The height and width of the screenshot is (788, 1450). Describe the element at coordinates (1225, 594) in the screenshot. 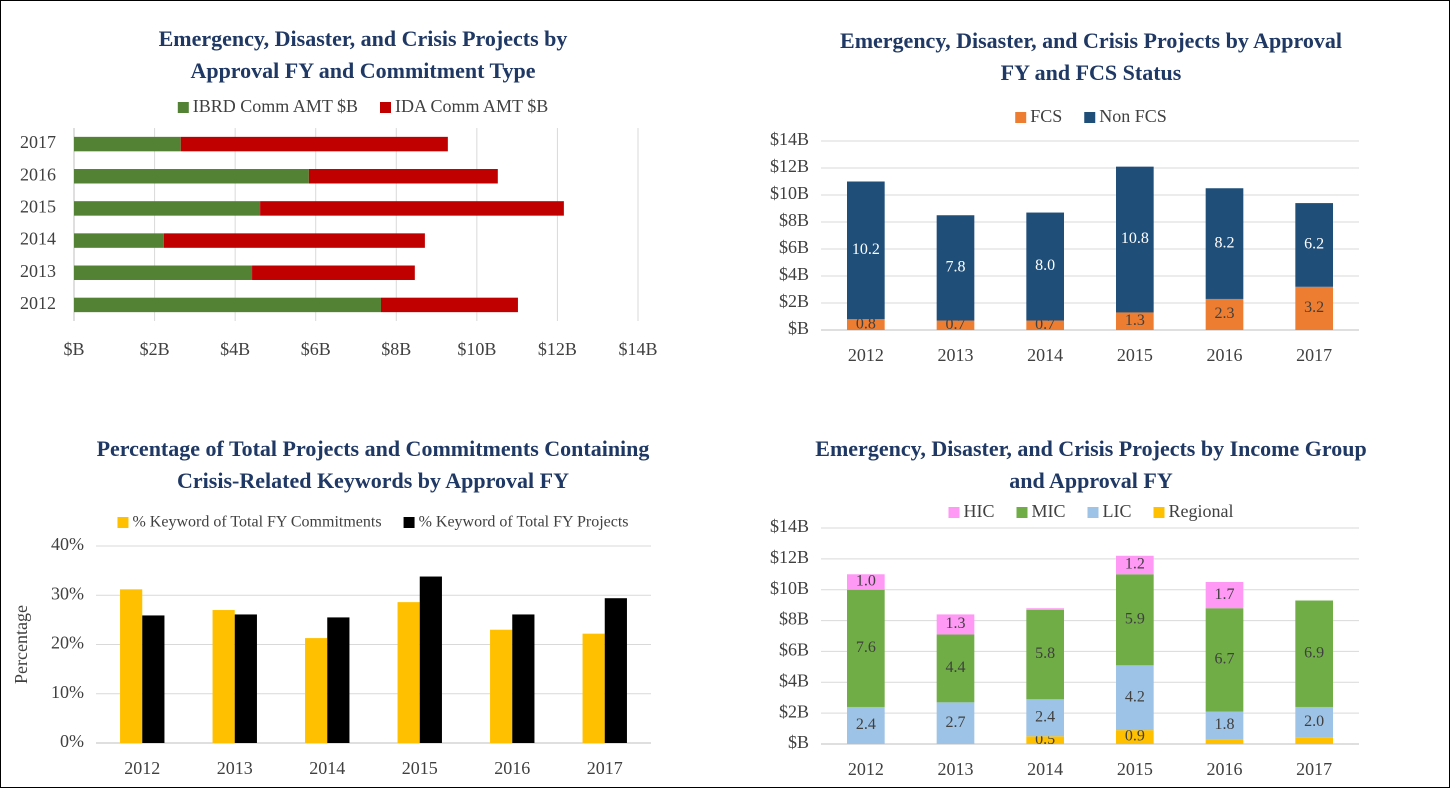

I see `data-label: 1.7` at that location.